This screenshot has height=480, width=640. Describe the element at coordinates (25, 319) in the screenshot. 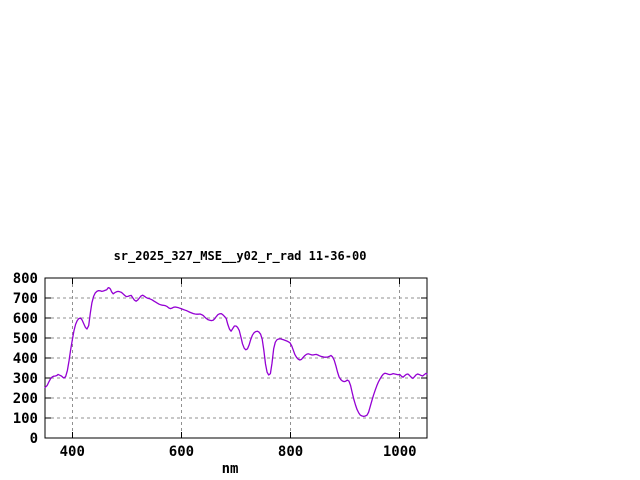

I see `y-tick-label: 600` at that location.